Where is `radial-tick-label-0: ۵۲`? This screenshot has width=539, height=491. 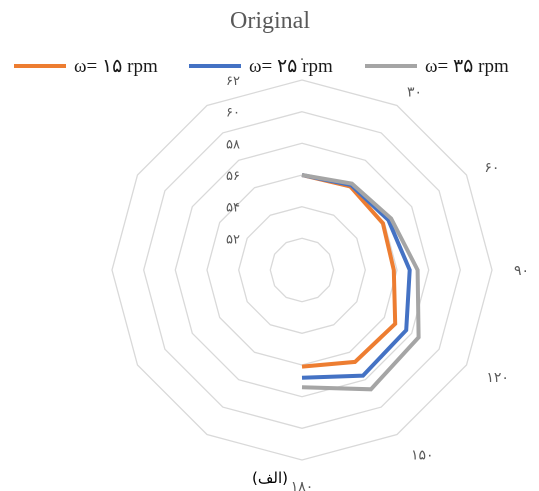 radial-tick-label-0: ۵۲ is located at coordinates (233, 239).